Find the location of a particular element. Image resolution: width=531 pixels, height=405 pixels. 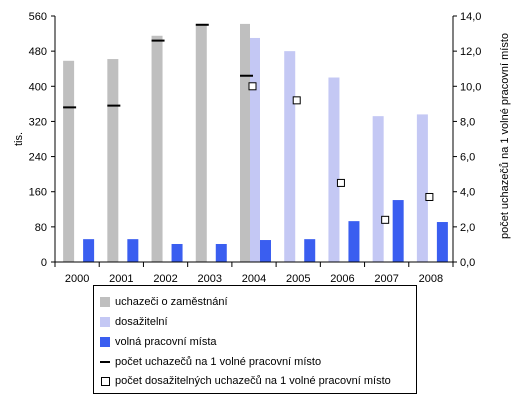

y-tick-label-right: 2,0 is located at coordinates (467, 228).